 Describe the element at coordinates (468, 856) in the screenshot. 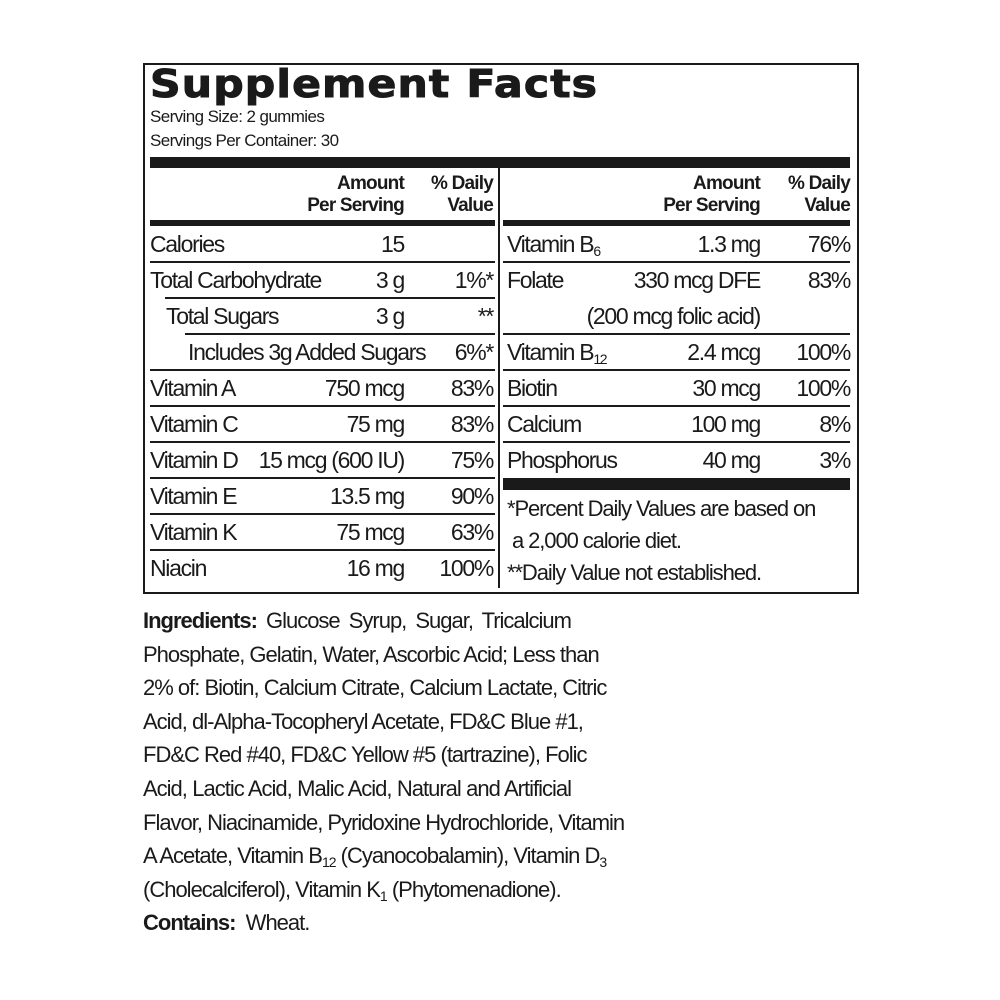

I see `ingredients-text: (Cyanocobalamin), Vitamin D` at that location.